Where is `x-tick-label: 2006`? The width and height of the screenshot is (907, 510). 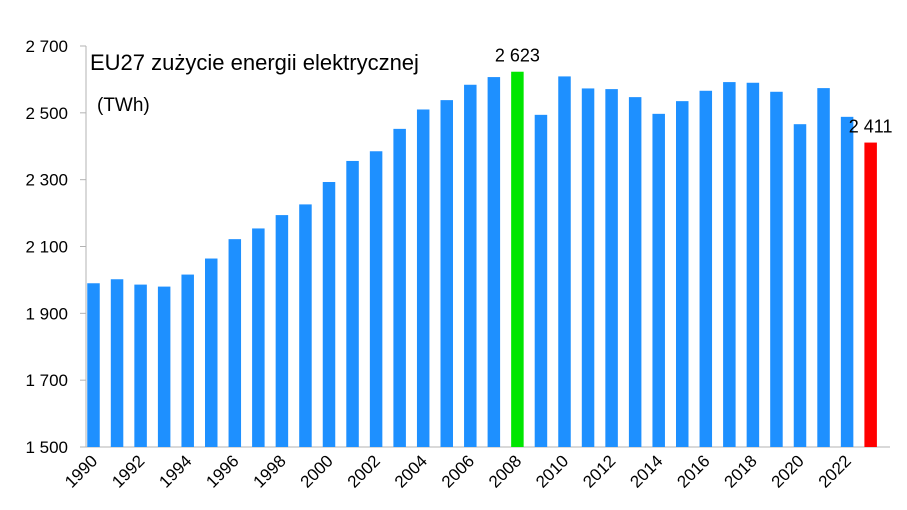
x-tick-label: 2006 is located at coordinates (458, 471).